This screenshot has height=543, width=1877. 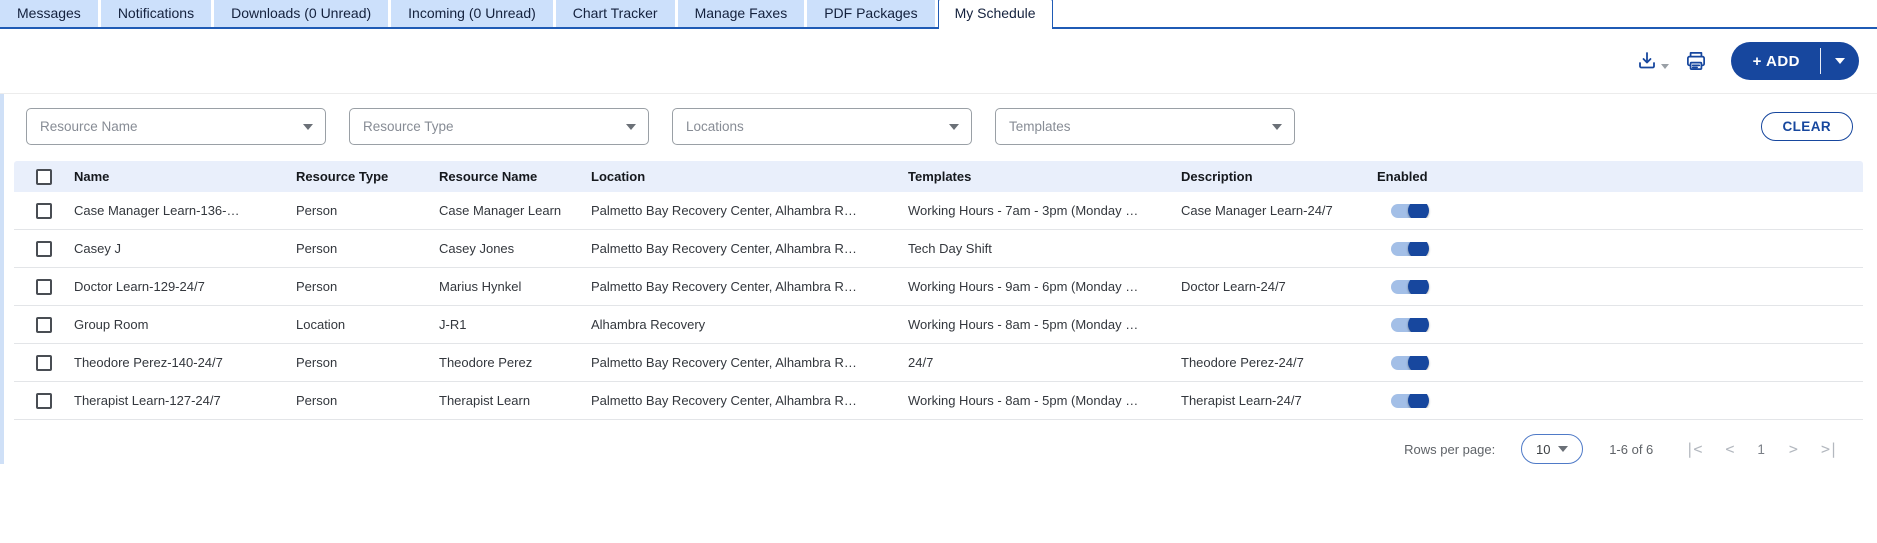 What do you see at coordinates (1793, 449) in the screenshot?
I see `next-page-icon: >` at bounding box center [1793, 449].